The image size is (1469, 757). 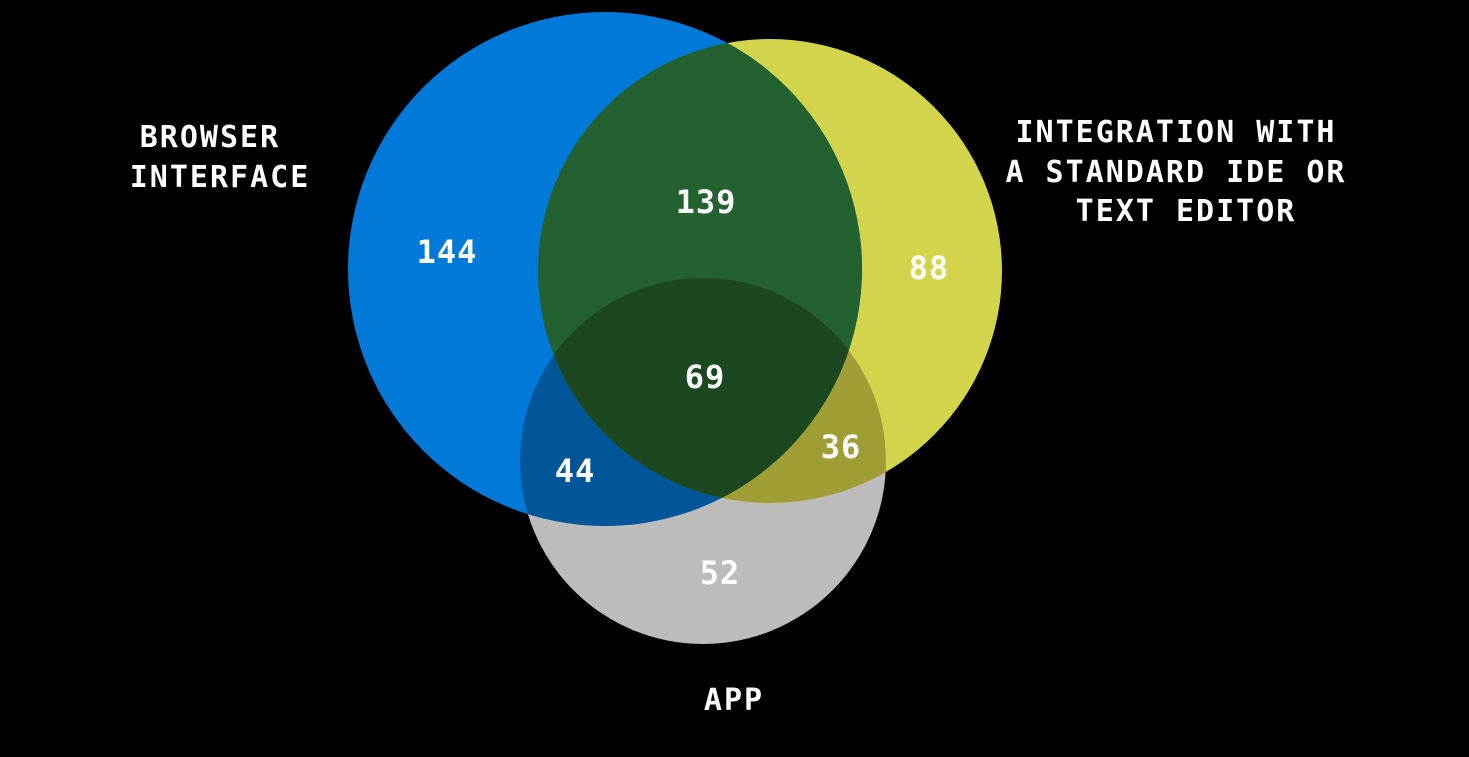 I want to click on set-label-ide-line-1: INTEGRATION WITH, so click(x=1175, y=132).